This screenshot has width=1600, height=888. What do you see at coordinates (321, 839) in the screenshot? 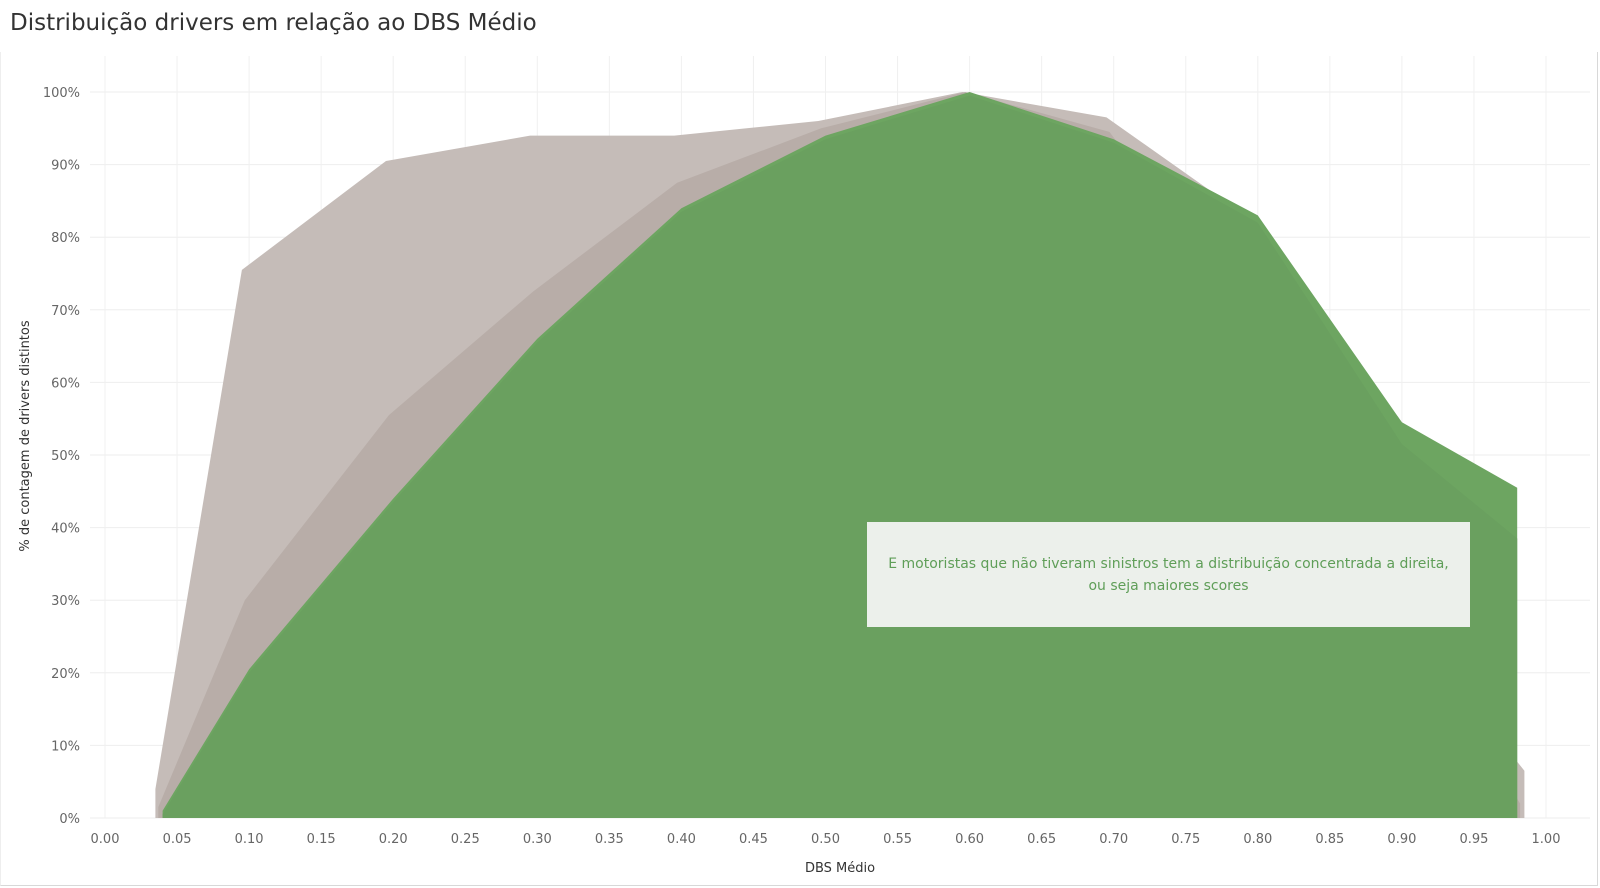
I see `x-tick-label: 0.15` at bounding box center [321, 839].